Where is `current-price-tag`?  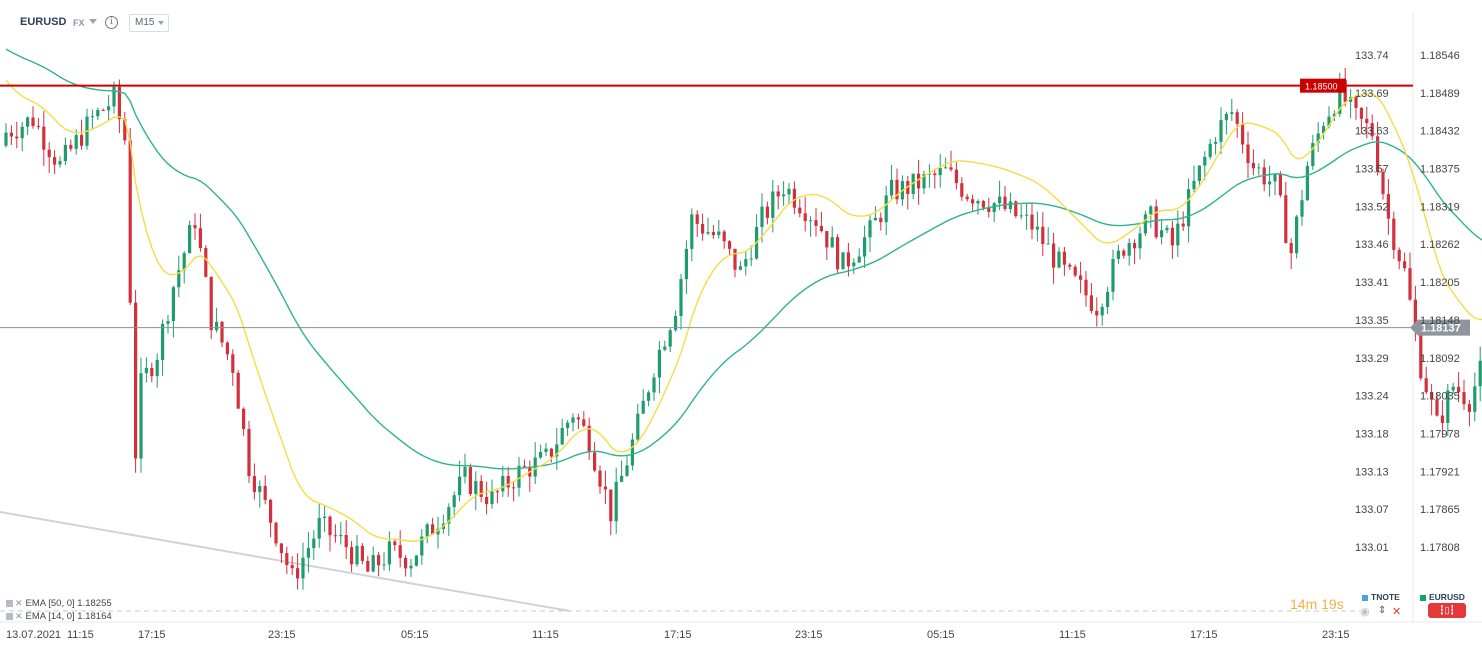
current-price-tag is located at coordinates (1440, 327).